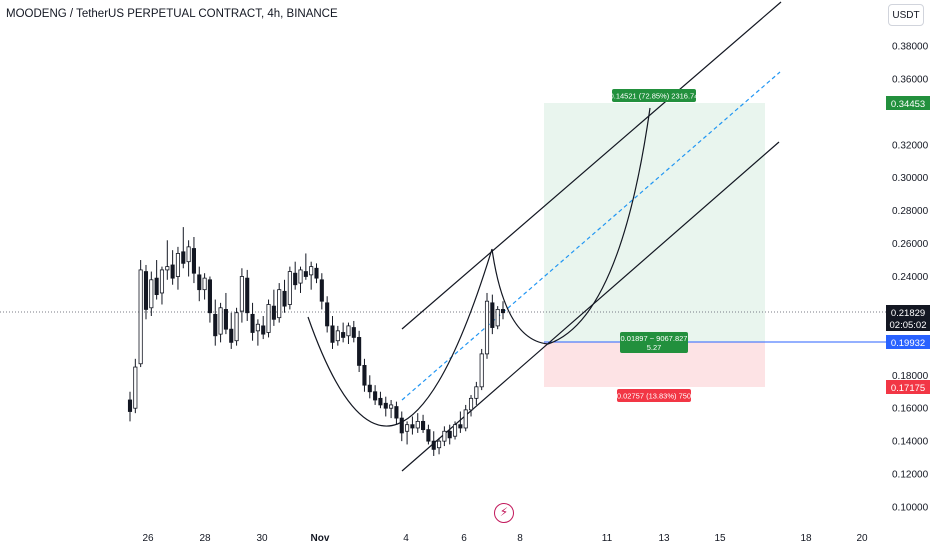 The width and height of the screenshot is (932, 550). Describe the element at coordinates (505, 538) in the screenshot. I see `time-axis: 26 28 30 Nov 4 6 8 11 13 15 18 20` at that location.